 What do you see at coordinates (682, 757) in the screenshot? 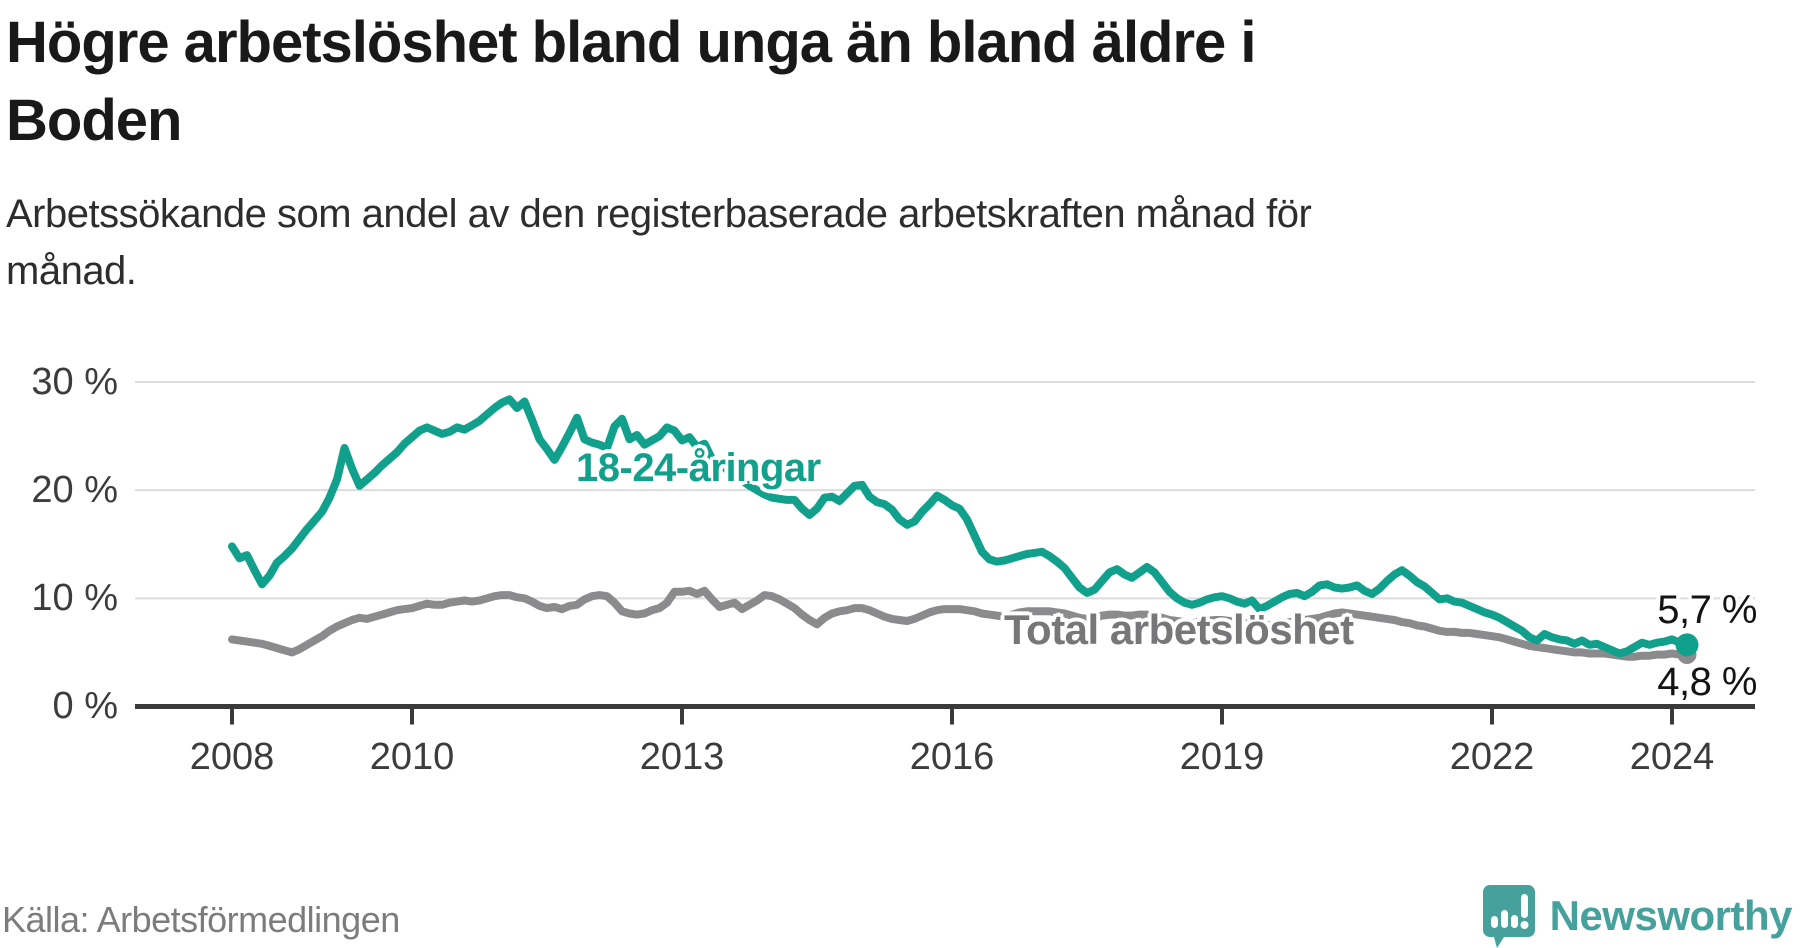
I see `x-axis-label-2013: 2013` at bounding box center [682, 757].